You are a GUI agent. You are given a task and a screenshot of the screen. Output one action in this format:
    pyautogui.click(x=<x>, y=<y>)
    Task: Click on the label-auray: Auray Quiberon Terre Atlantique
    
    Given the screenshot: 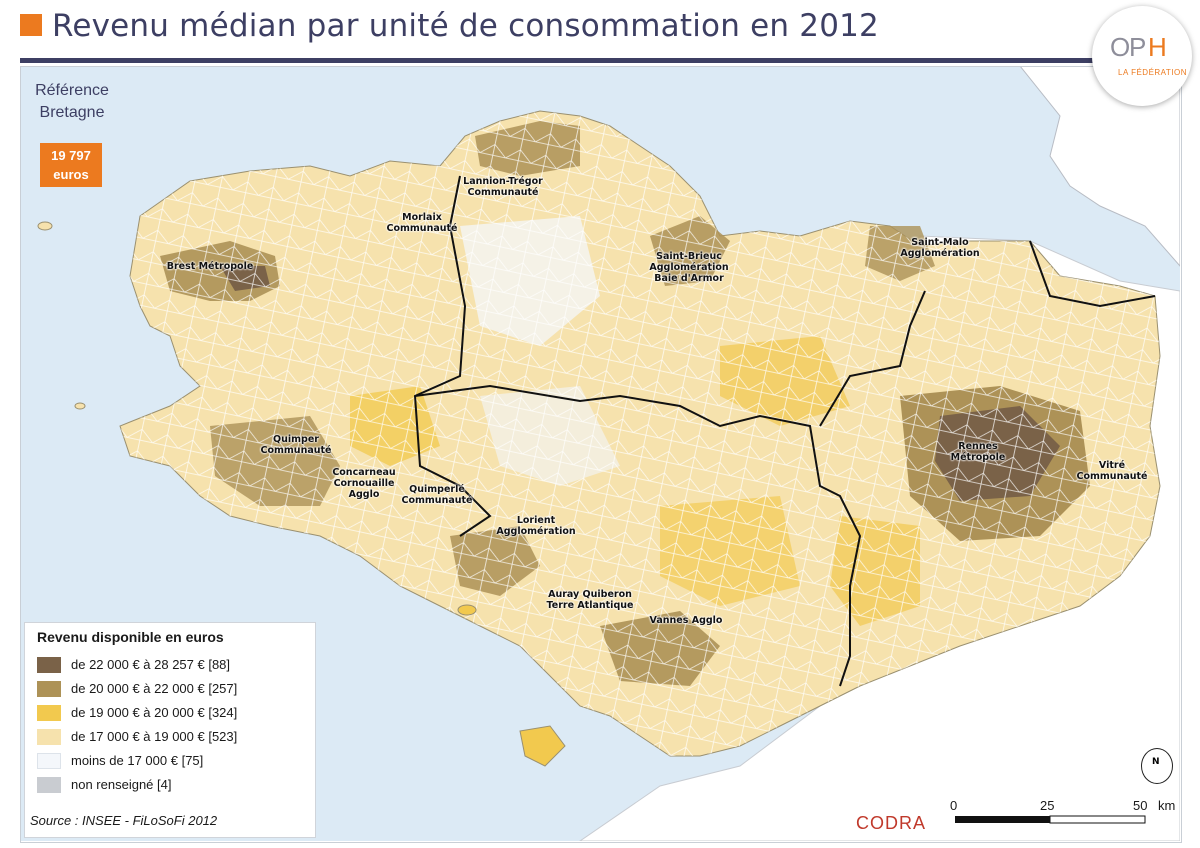 What is the action you would take?
    pyautogui.click(x=590, y=600)
    